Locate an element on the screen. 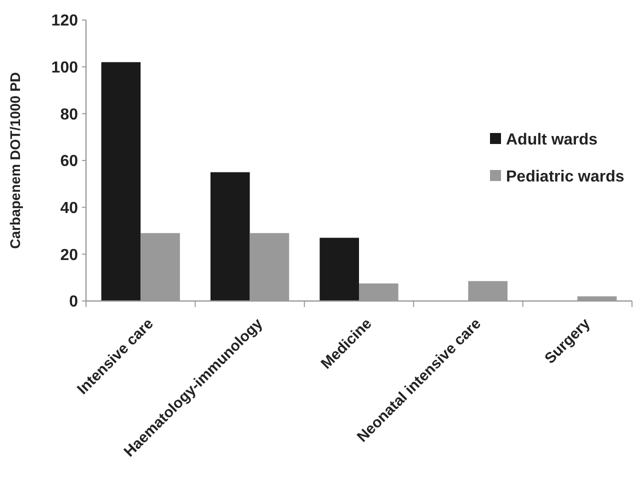  y-tick-label: 120 is located at coordinates (64, 21).